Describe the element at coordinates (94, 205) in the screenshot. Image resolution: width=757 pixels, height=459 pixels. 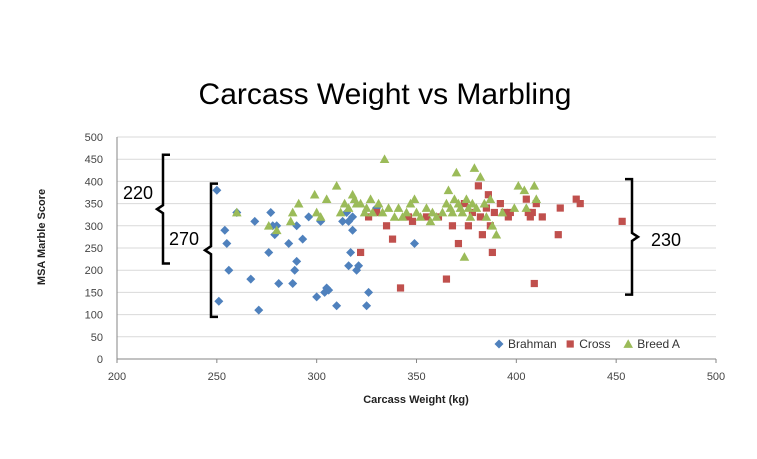
I see `y-tick-label: 350` at that location.